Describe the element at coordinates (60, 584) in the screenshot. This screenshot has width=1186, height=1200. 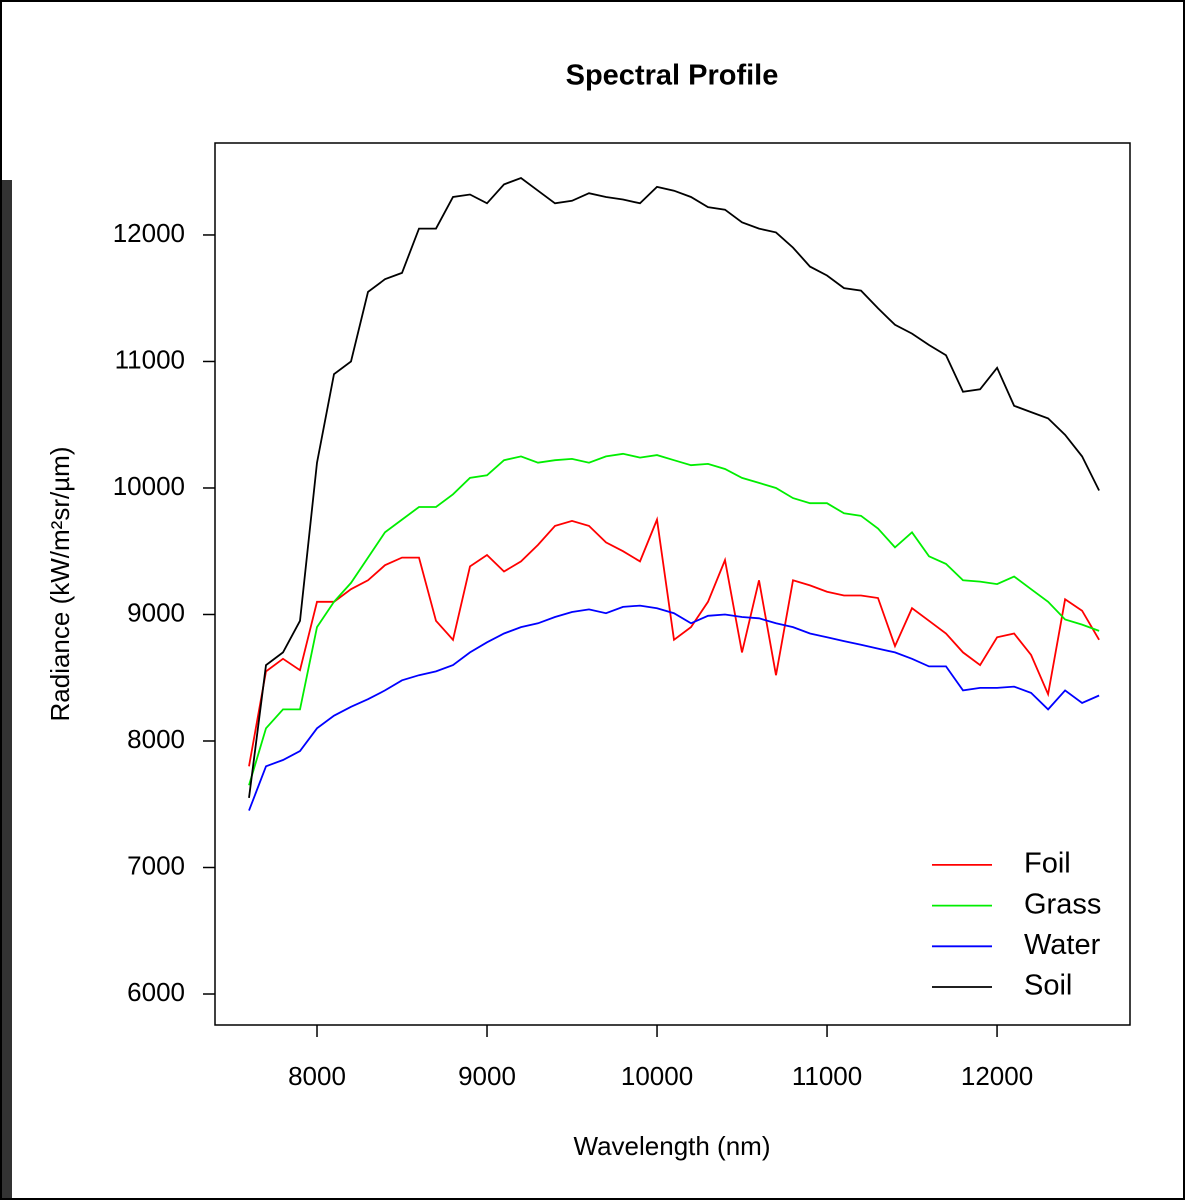
I see `y-axis-label: Radiance (kW/m²sr/µm)` at that location.